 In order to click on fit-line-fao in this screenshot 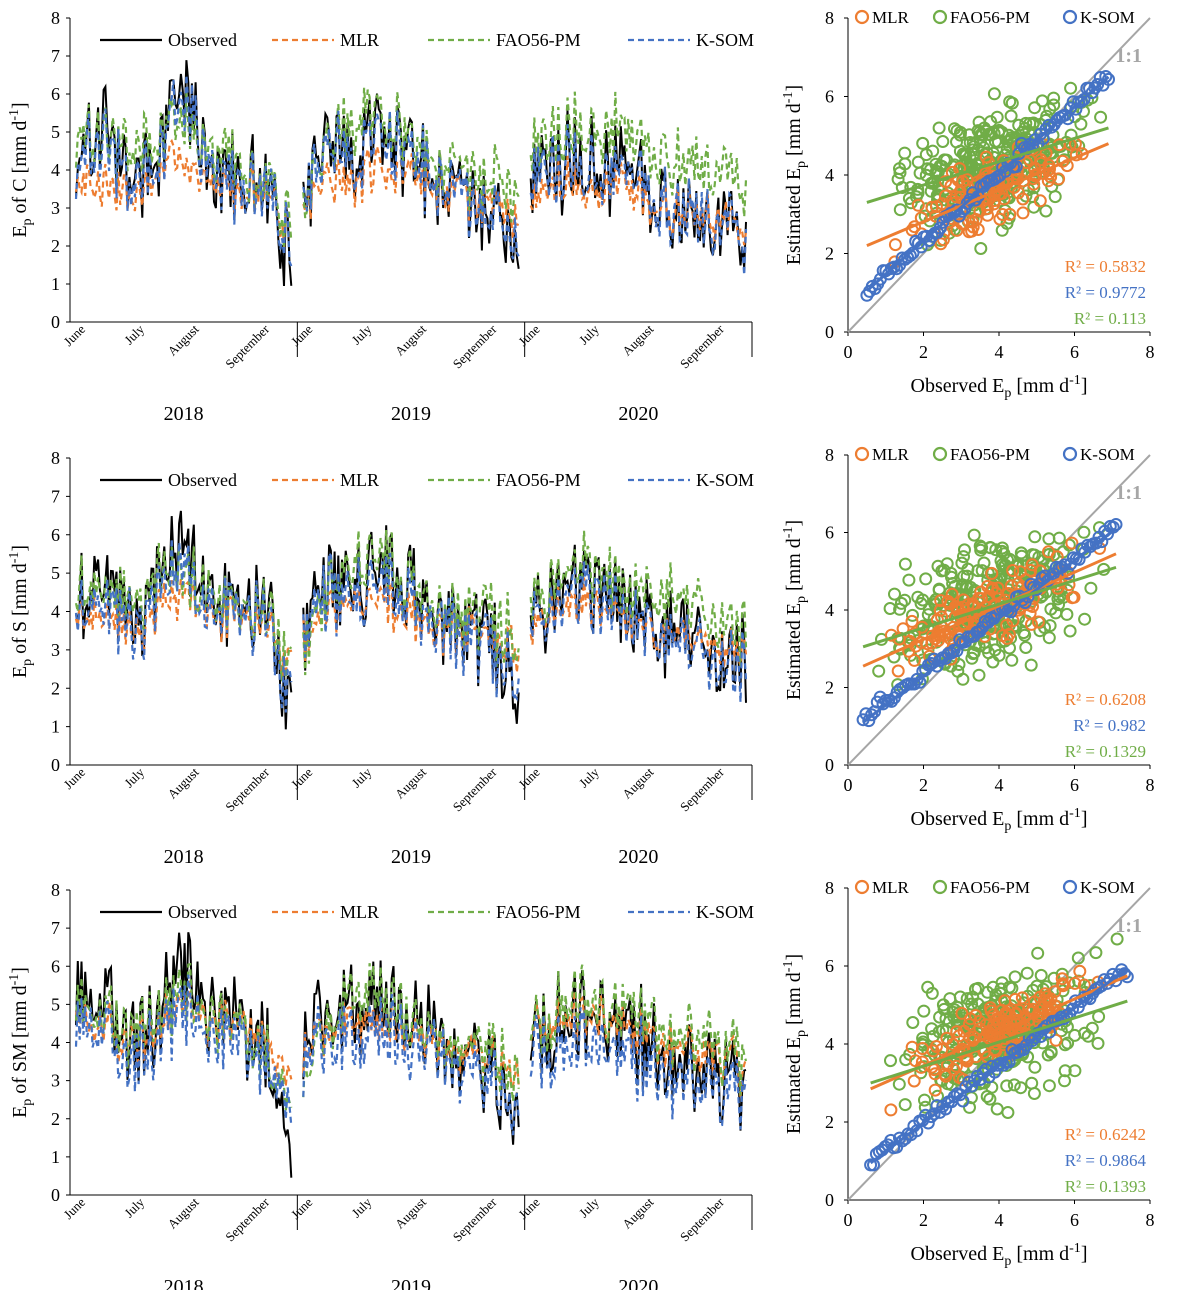, I will do `click(999, 1042)`.